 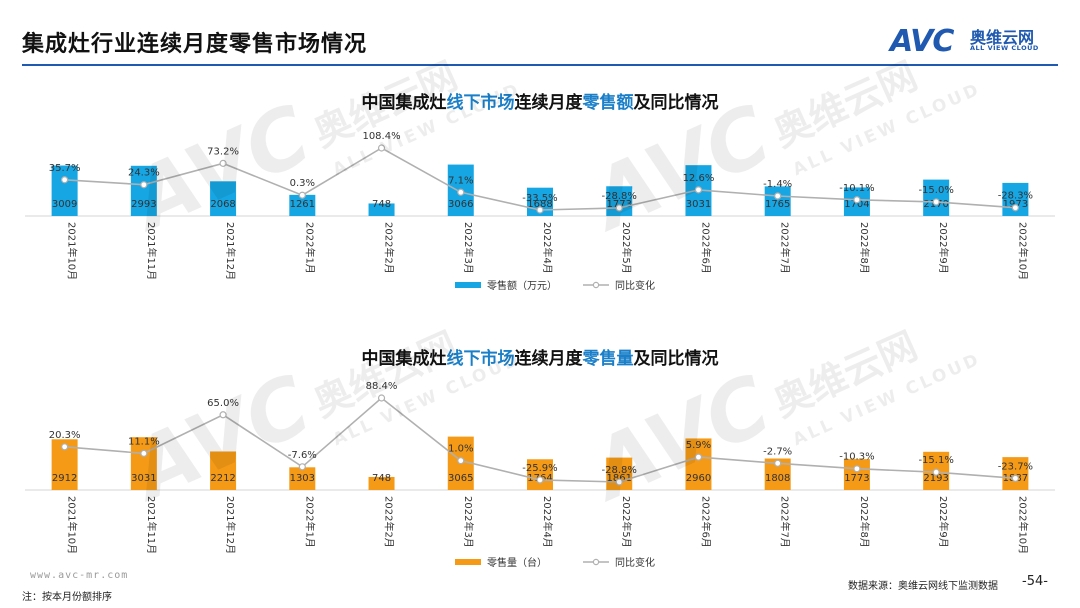 What do you see at coordinates (1035, 581) in the screenshot?
I see `page-number: -54-` at bounding box center [1035, 581].